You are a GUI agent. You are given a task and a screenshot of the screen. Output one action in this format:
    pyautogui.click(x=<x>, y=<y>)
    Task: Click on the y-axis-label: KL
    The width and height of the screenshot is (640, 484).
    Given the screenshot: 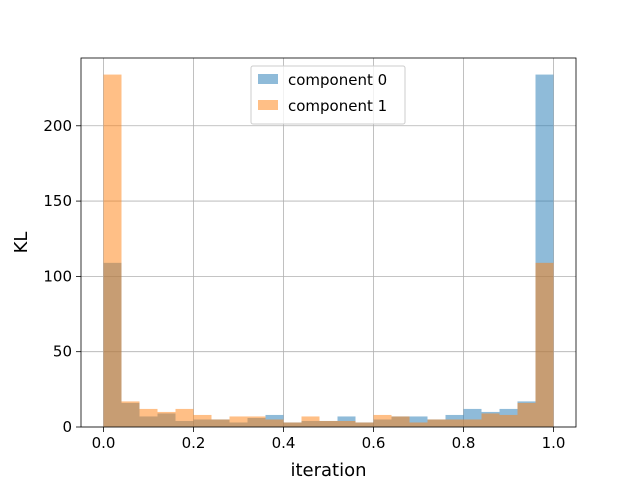 What is the action you would take?
    pyautogui.click(x=21, y=243)
    